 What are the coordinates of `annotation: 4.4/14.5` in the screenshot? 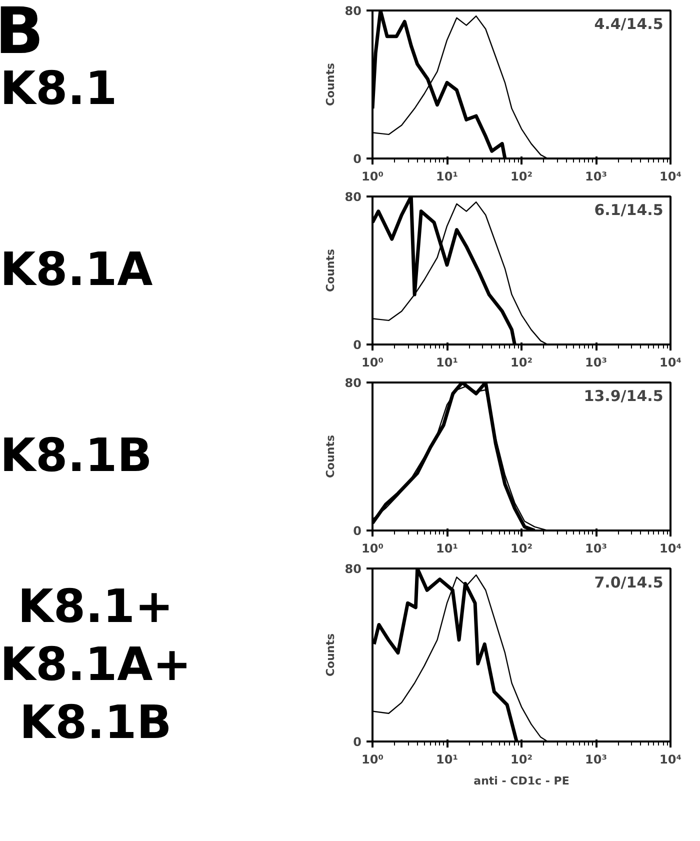 It's located at (629, 23).